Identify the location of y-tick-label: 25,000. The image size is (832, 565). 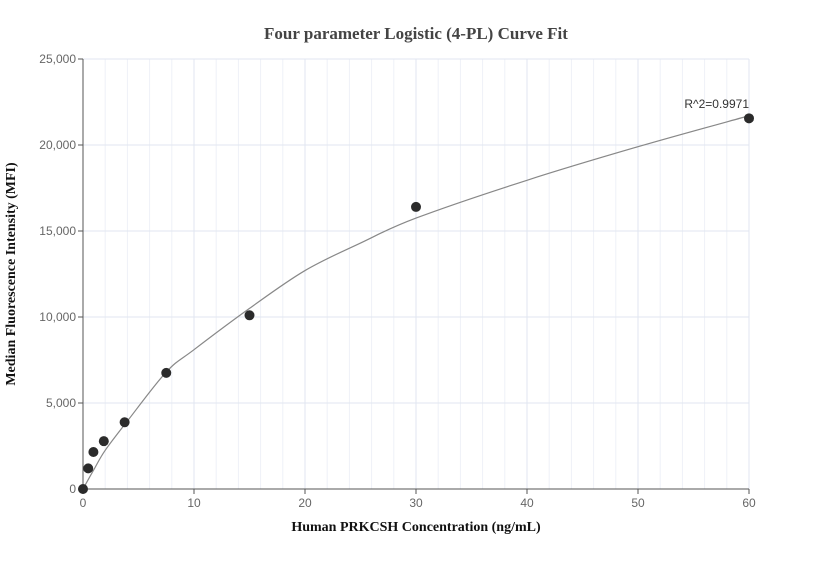
(57, 59).